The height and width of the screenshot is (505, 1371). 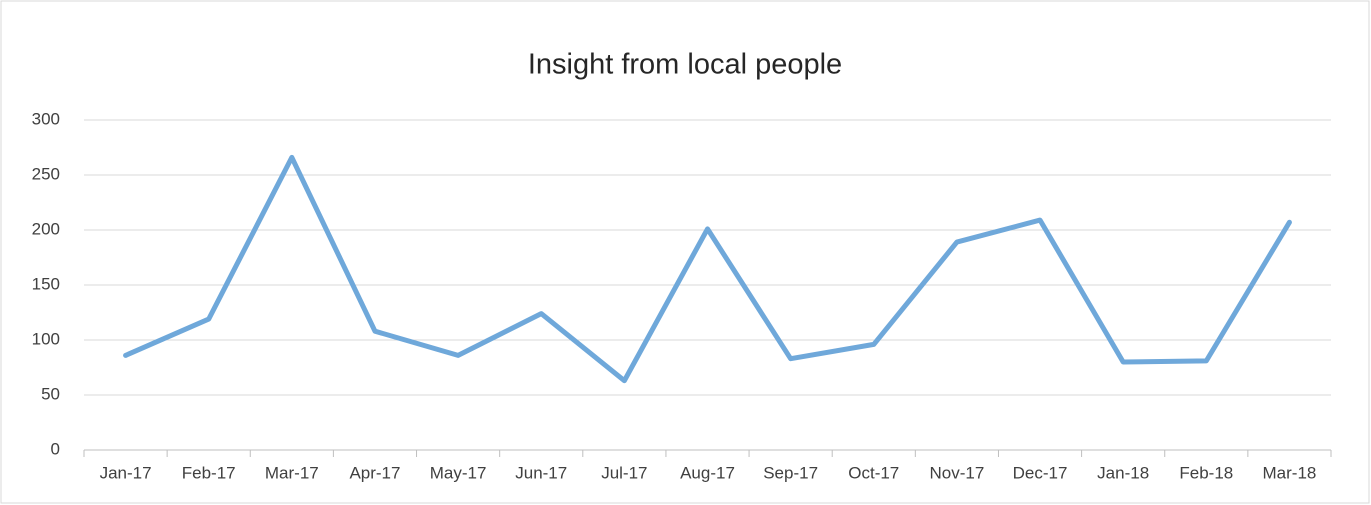 I want to click on y-tick-label: 300, so click(x=46, y=118).